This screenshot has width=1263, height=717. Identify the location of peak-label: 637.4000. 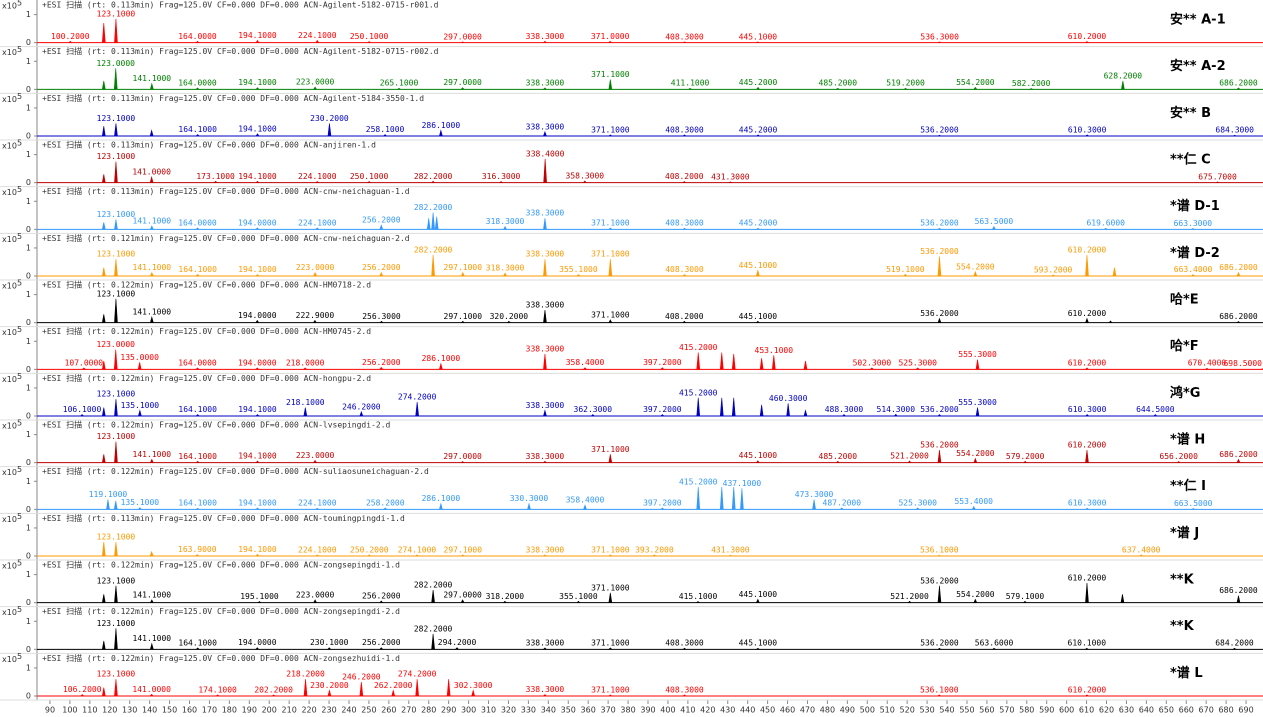
(1141, 549).